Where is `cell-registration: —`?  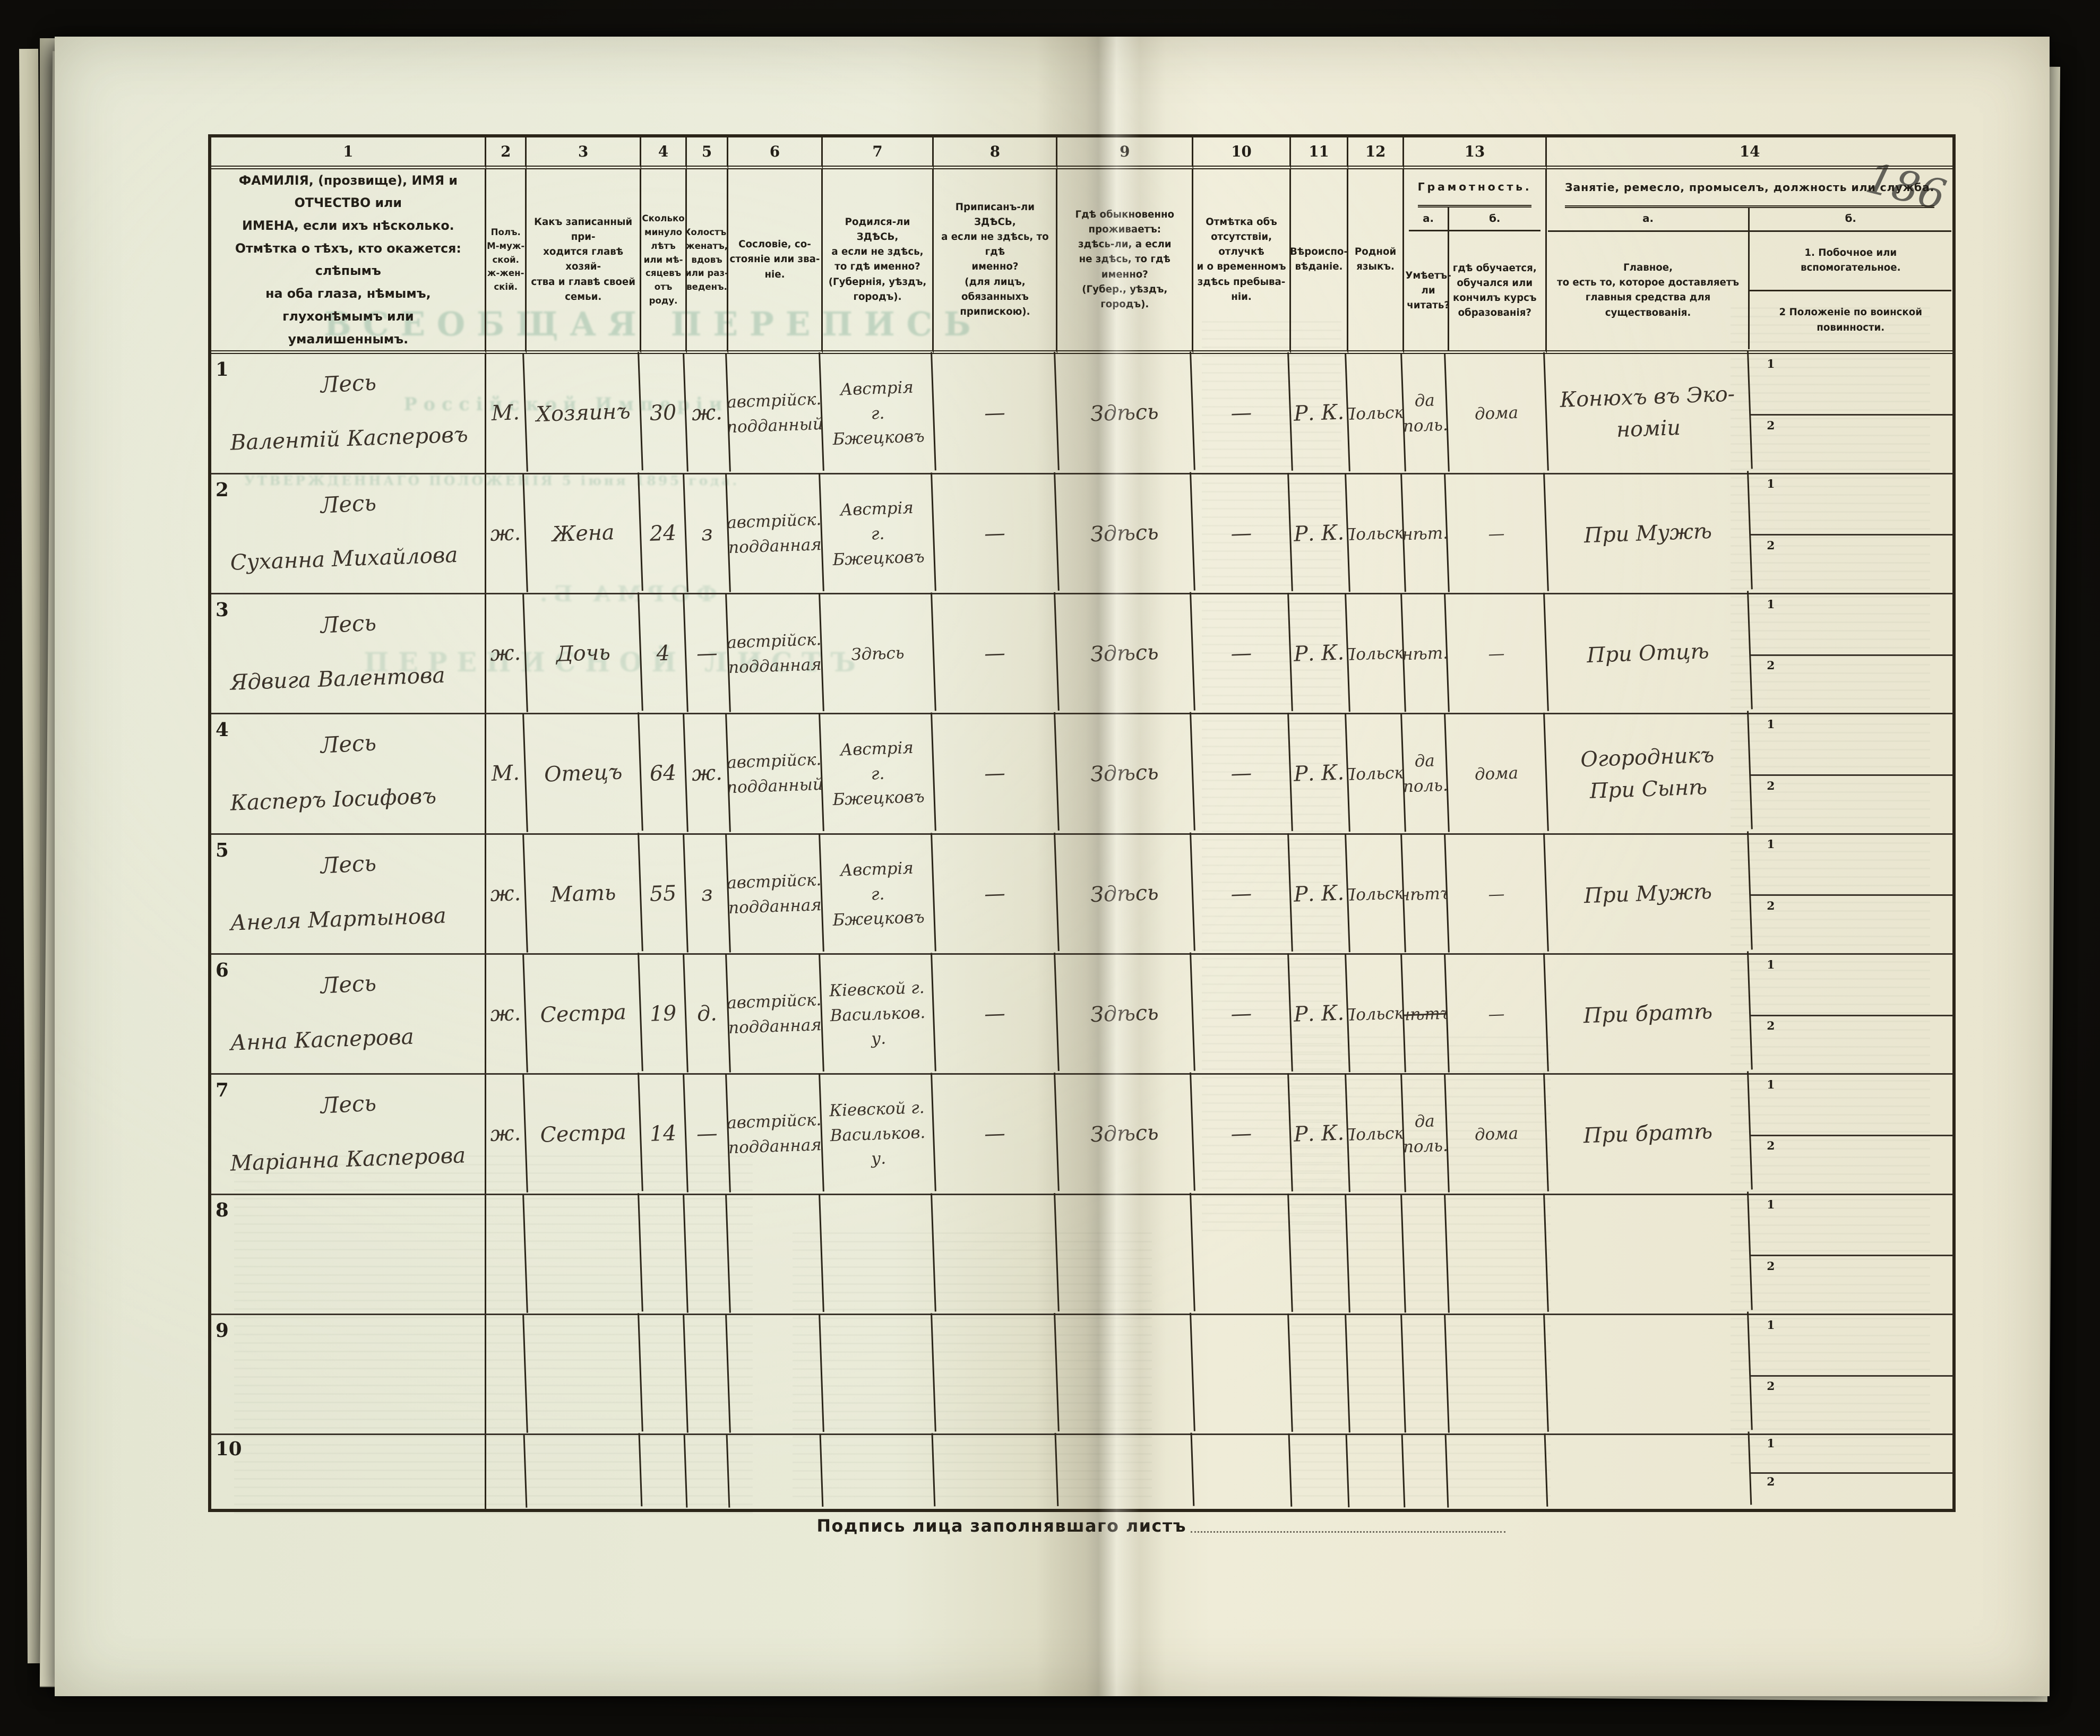 cell-registration: — is located at coordinates (996, 1014).